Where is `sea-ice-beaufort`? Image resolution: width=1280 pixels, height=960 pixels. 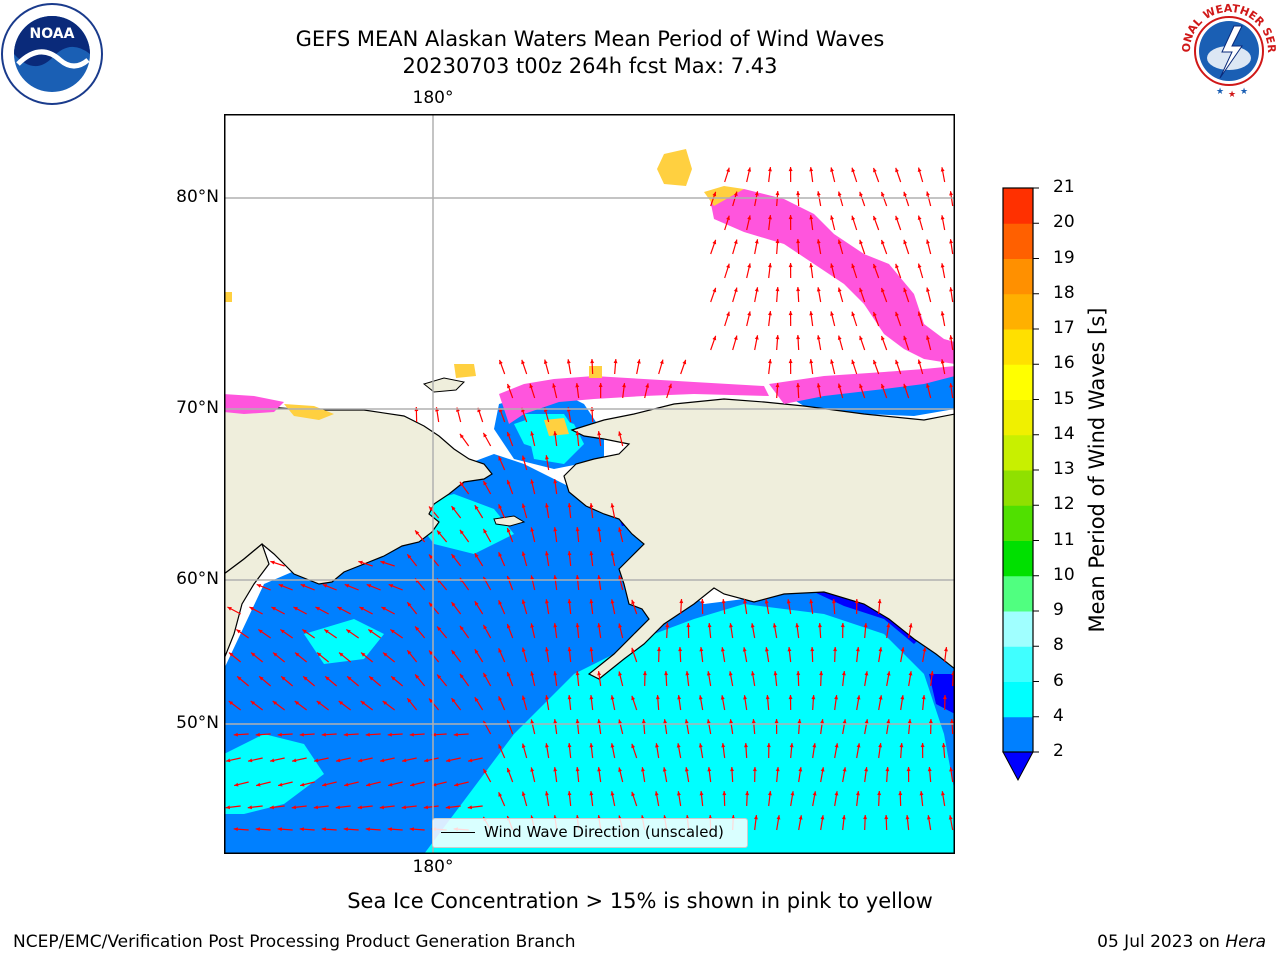 sea-ice-beaufort is located at coordinates (861, 385).